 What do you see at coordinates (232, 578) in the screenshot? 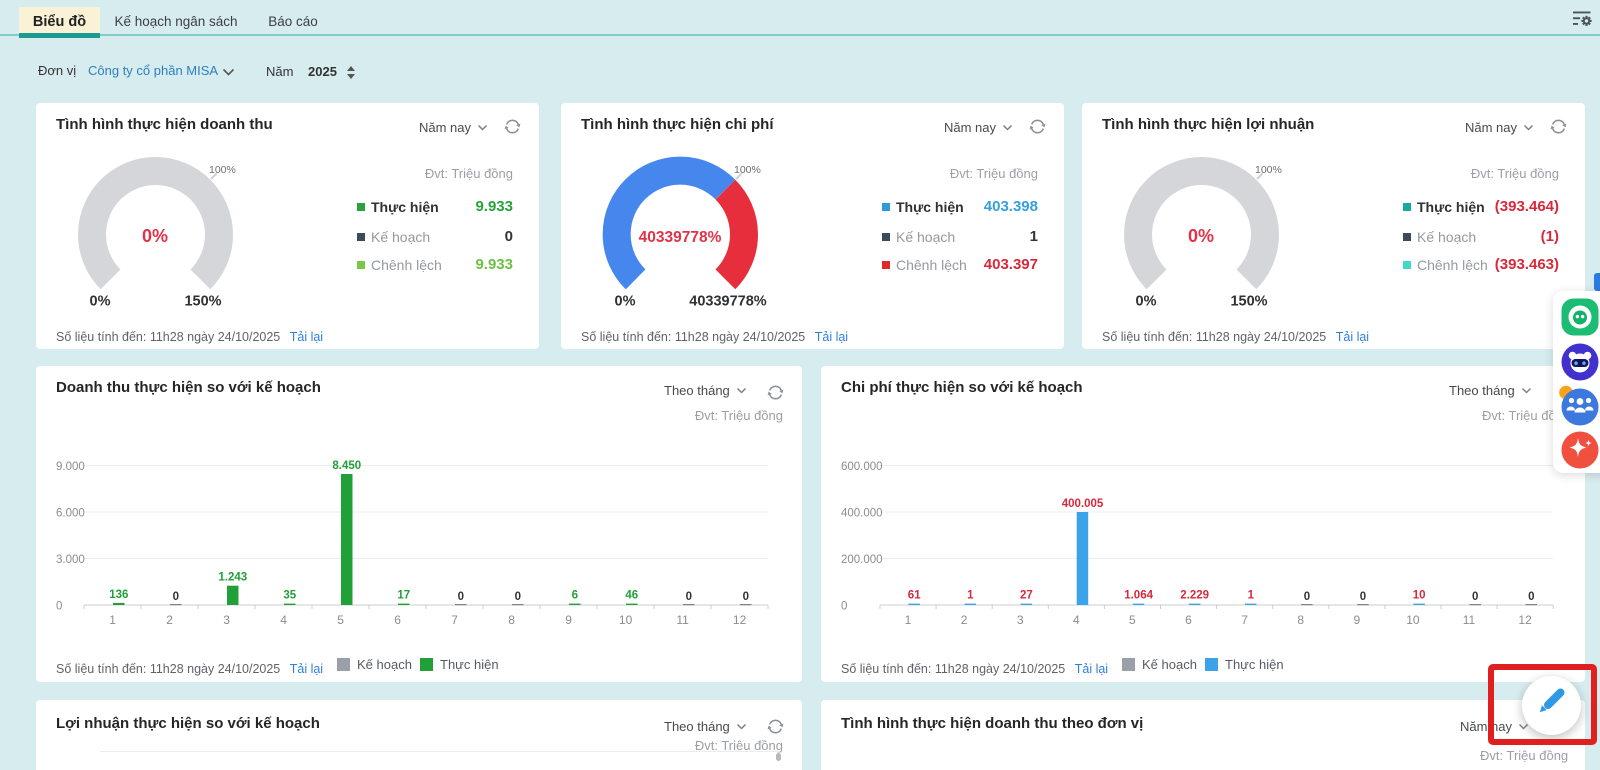
I see `svg-text: 1.243` at bounding box center [232, 578].